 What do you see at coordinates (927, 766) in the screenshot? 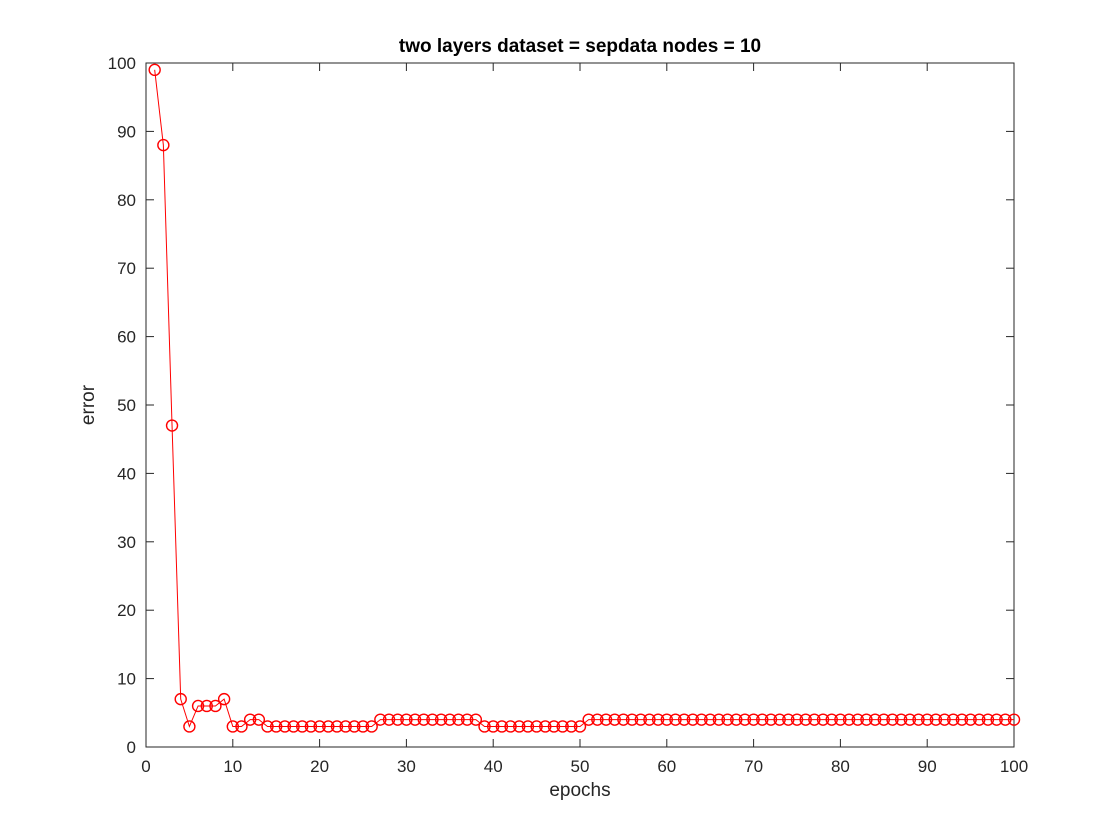
I see `x-tick-label: 90` at bounding box center [927, 766].